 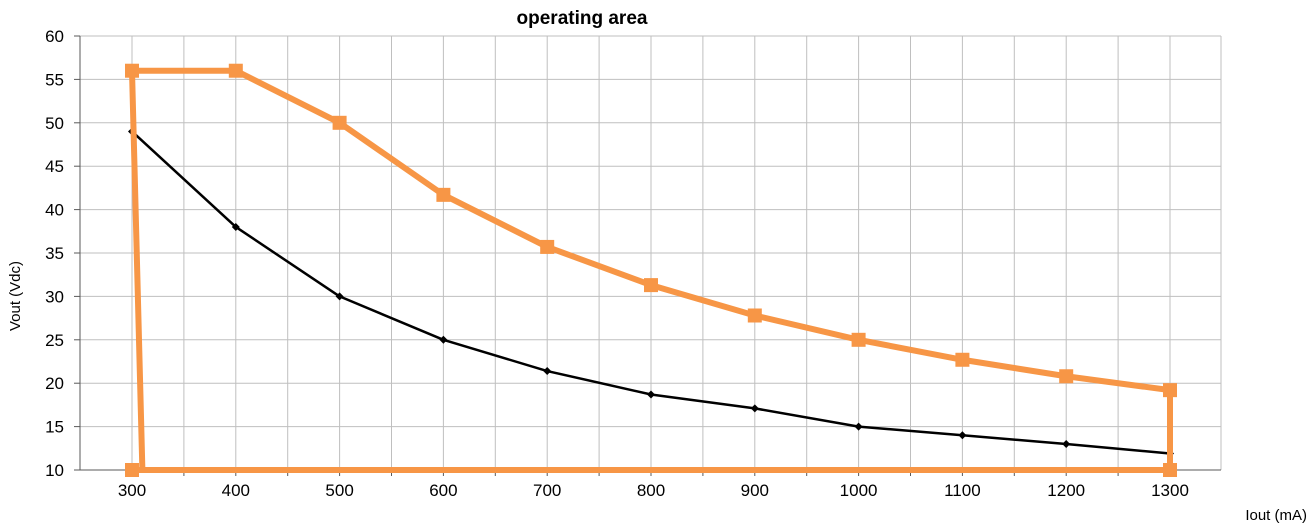 I want to click on x-tick-label: 500, so click(x=339, y=490).